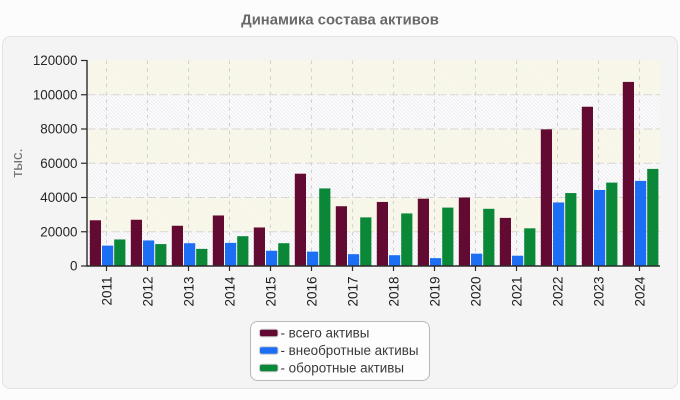  Describe the element at coordinates (58, 129) in the screenshot. I see `svg-text: 80000` at that location.